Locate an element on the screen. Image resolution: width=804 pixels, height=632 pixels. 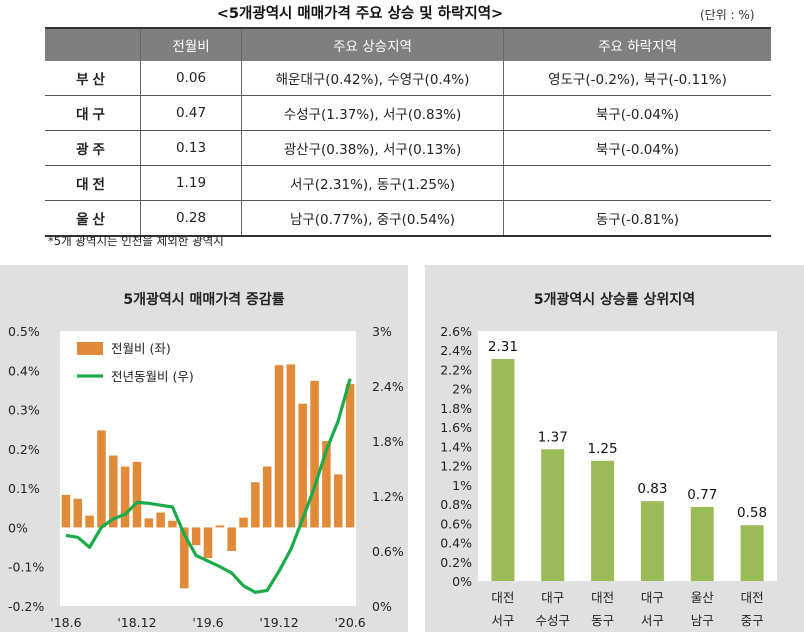
fall-cell: 동구(-0.81%) is located at coordinates (637, 218).